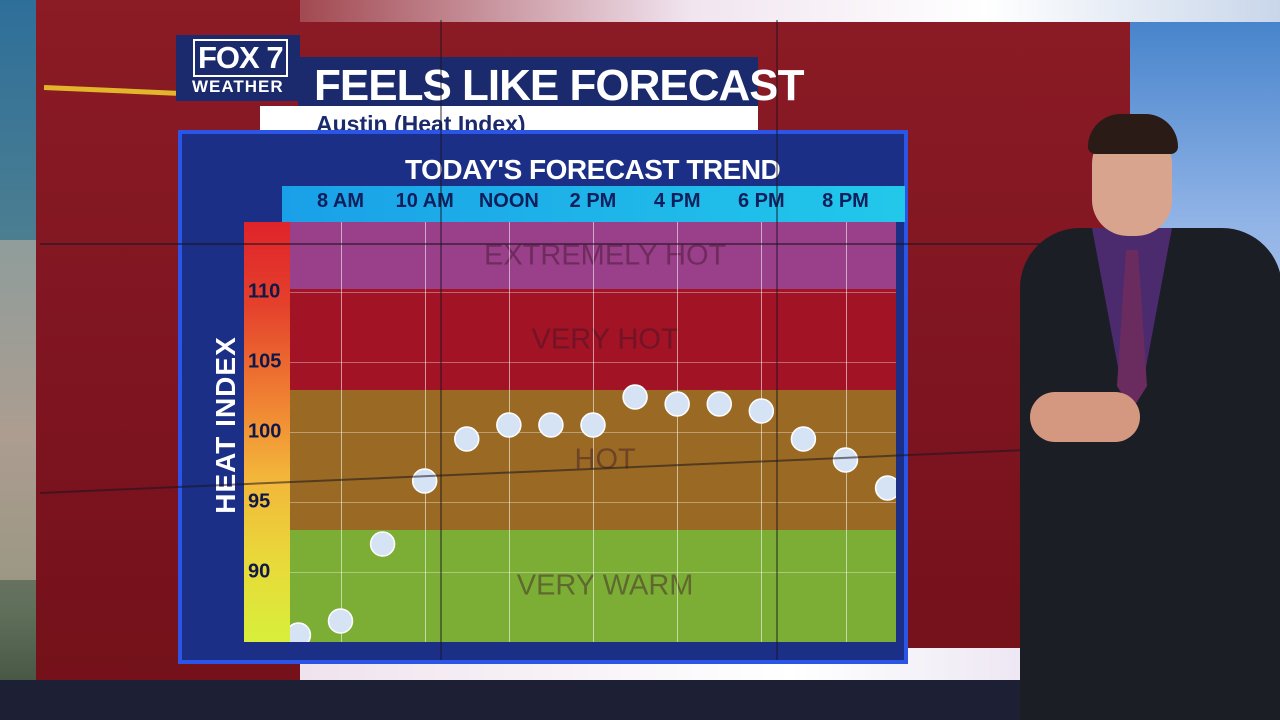 The height and width of the screenshot is (720, 1280). I want to click on x-tick-label: 4 PM, so click(677, 201).